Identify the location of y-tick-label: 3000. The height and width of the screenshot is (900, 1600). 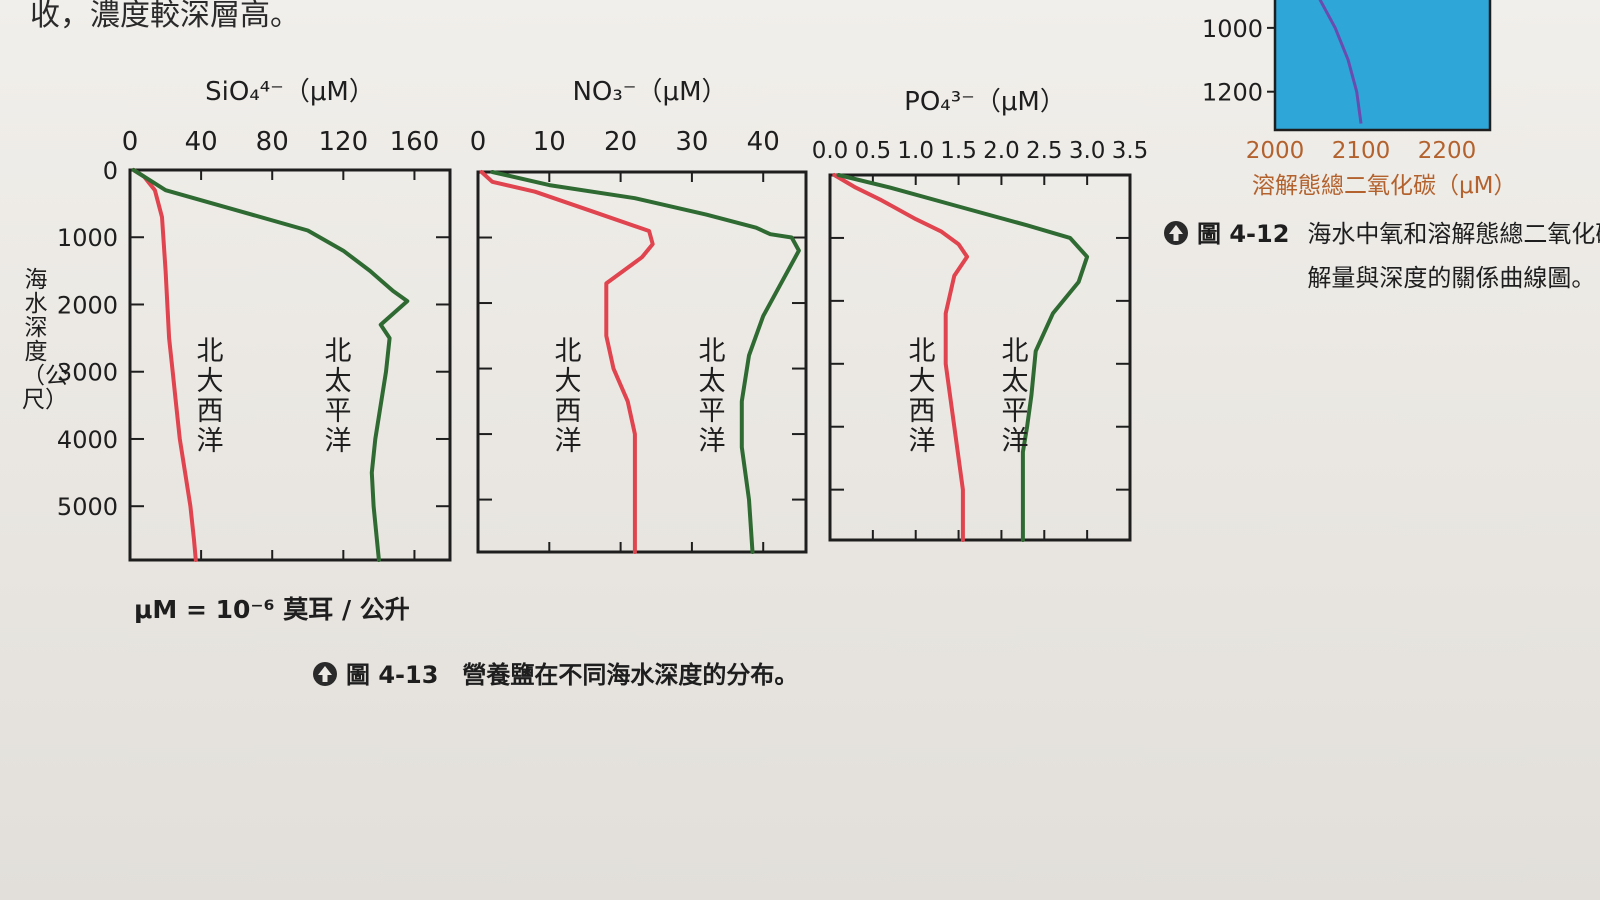
(87, 373).